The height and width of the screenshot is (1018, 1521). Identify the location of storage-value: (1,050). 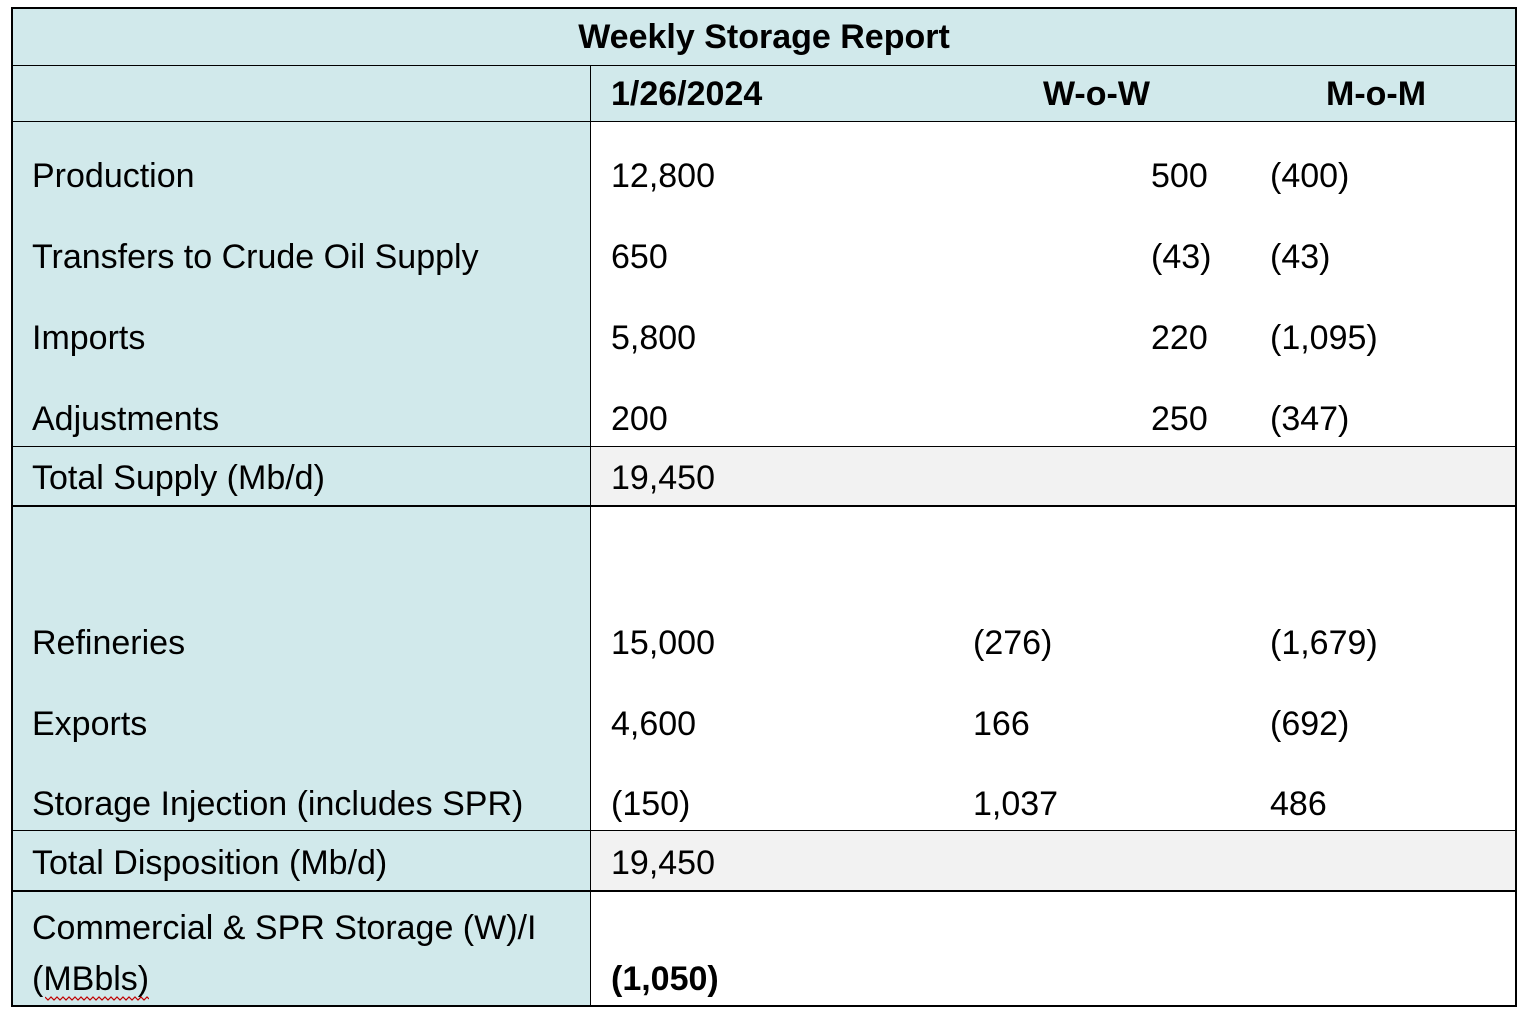
(665, 979).